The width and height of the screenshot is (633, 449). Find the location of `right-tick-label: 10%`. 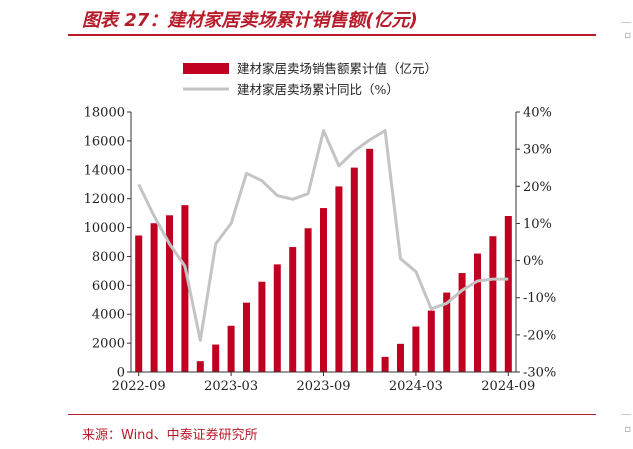

right-tick-label: 10% is located at coordinates (537, 224).